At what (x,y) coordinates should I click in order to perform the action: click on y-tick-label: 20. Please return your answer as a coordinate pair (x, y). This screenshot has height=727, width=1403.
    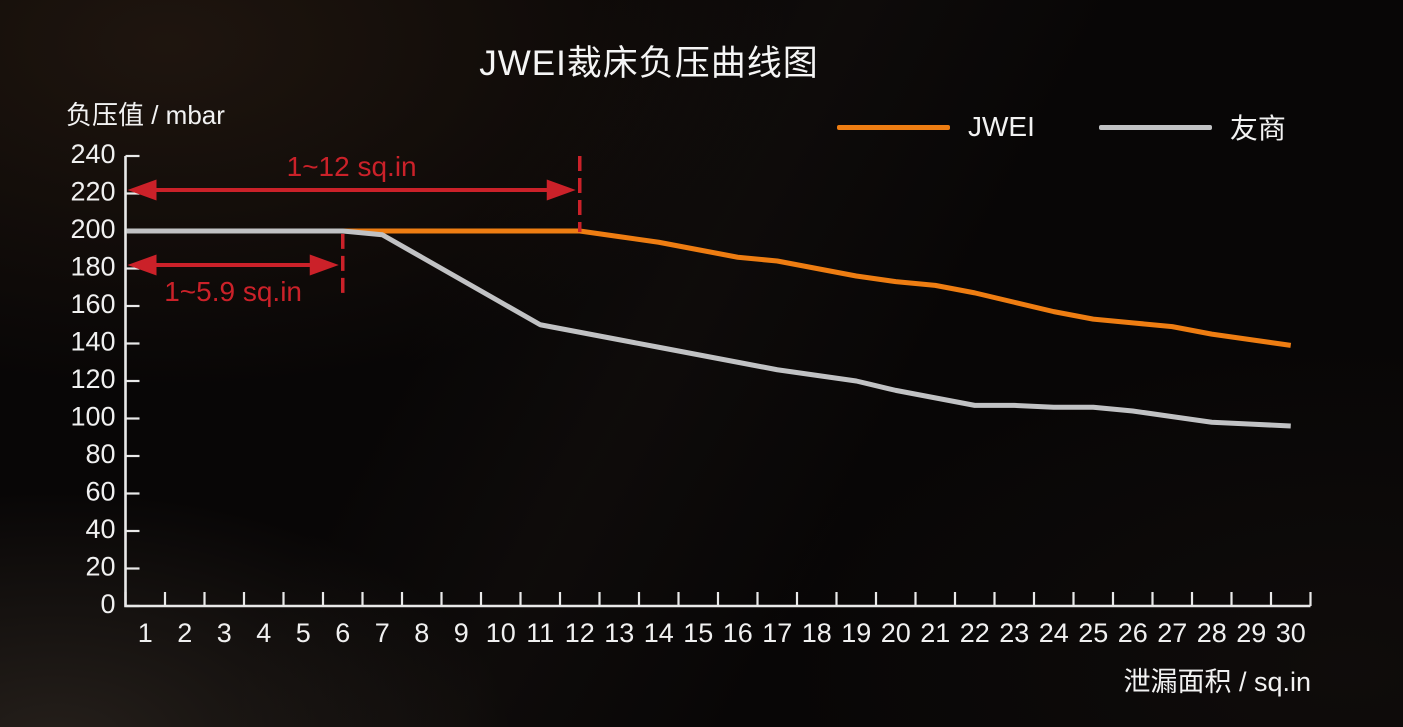
    Looking at the image, I should click on (100, 567).